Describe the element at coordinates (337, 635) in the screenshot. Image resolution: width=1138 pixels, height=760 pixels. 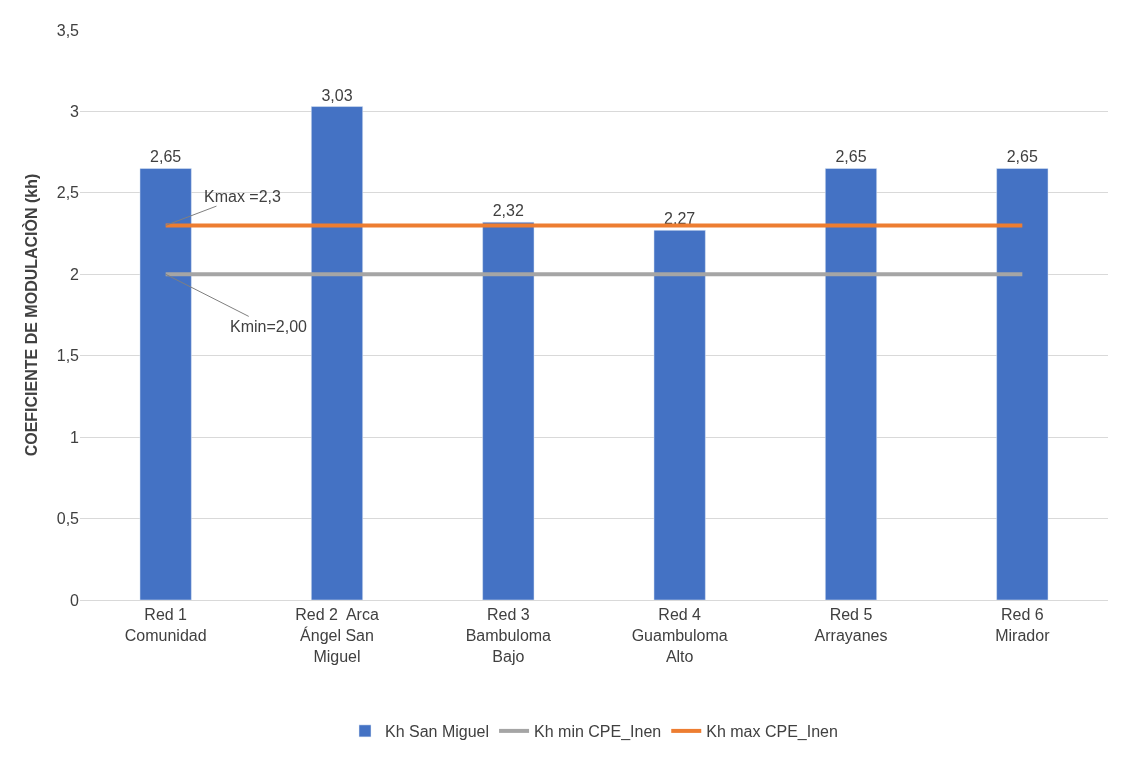
I see `x-tick-label: Red 2 Arca Ángel San Miguel` at that location.